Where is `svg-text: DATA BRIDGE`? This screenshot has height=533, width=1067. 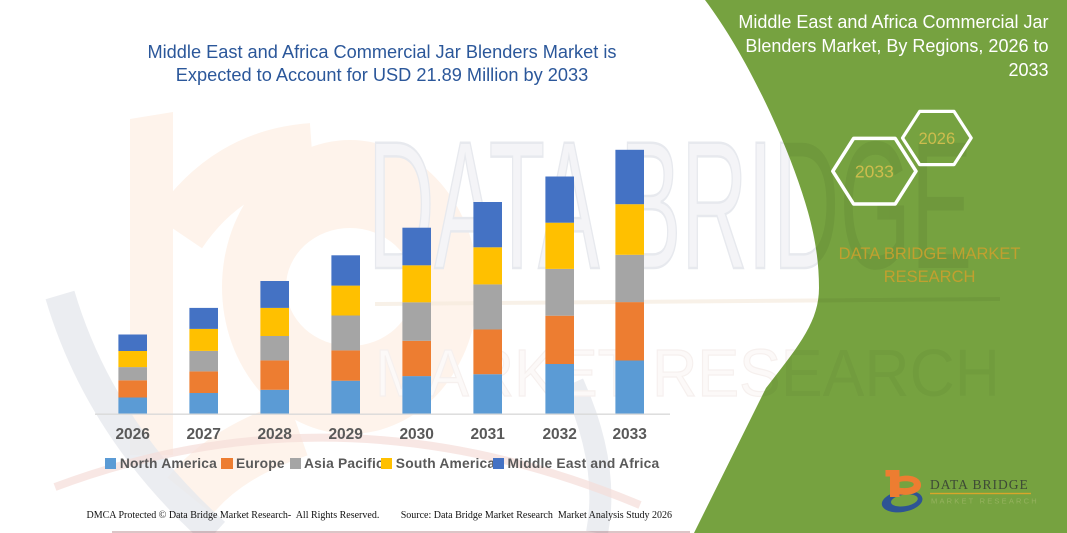 svg-text: DATA BRIDGE is located at coordinates (979, 484).